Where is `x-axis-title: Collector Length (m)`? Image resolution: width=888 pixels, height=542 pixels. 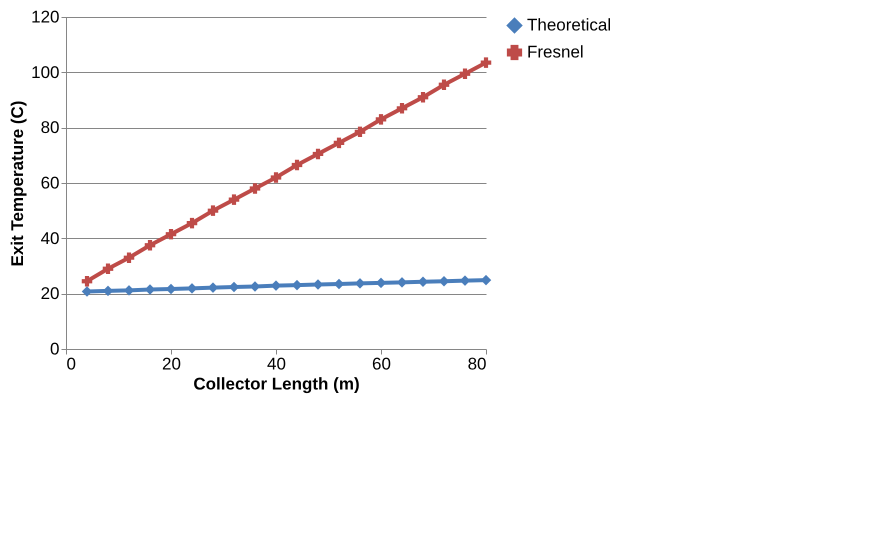
x-axis-title: Collector Length (m) is located at coordinates (276, 384).